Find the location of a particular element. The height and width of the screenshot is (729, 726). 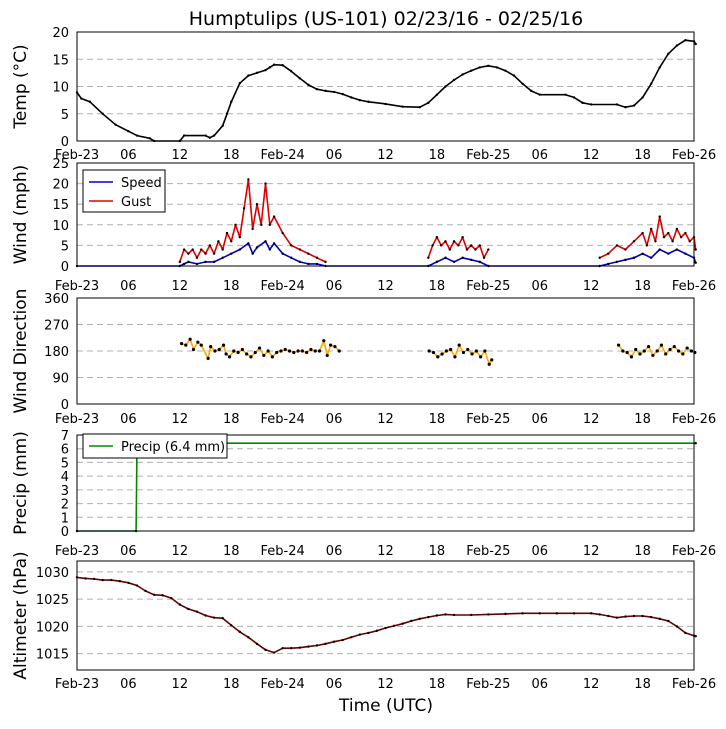

plot-frame-precip is located at coordinates (385, 483).